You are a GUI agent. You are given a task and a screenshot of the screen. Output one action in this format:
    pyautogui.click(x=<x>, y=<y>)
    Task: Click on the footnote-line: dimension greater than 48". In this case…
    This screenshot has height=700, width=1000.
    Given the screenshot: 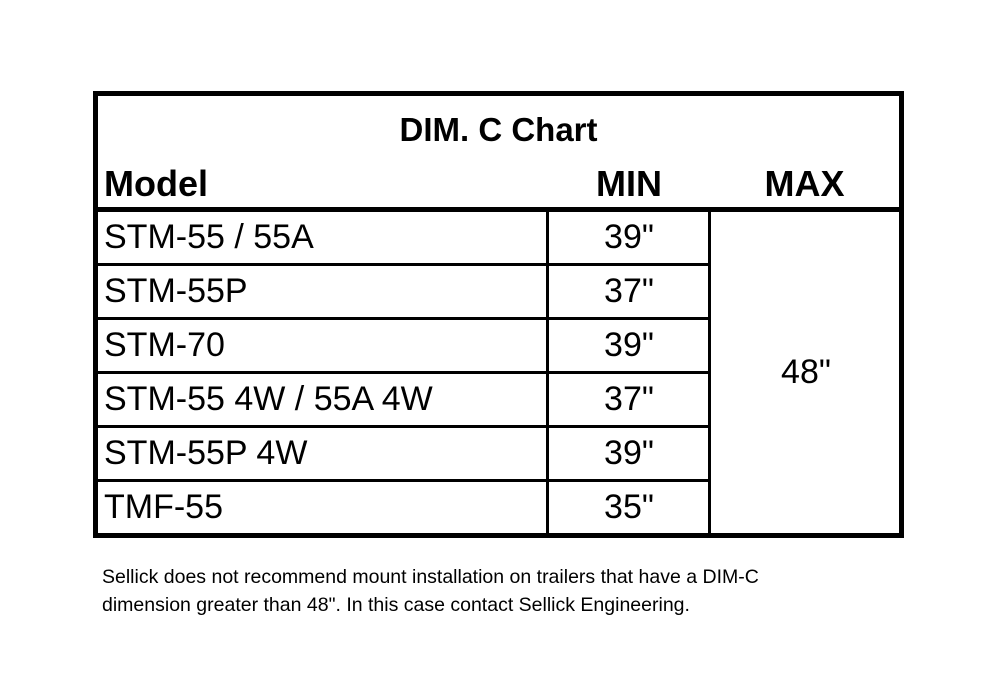 What is the action you would take?
    pyautogui.click(x=396, y=605)
    